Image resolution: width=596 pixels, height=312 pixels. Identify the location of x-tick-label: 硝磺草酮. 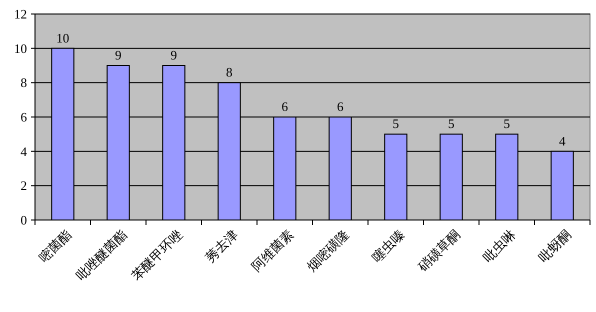
(438, 250).